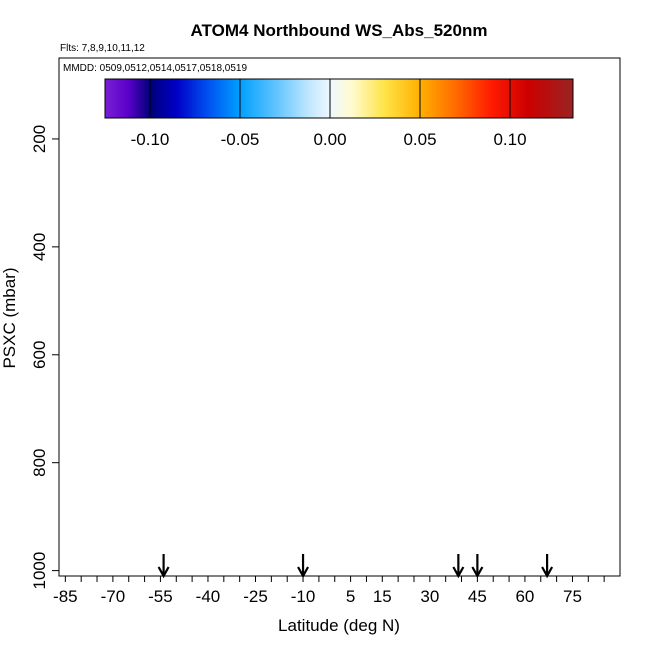 The image size is (650, 650). What do you see at coordinates (150, 139) in the screenshot?
I see `colorbar-tick-label: -0.10` at bounding box center [150, 139].